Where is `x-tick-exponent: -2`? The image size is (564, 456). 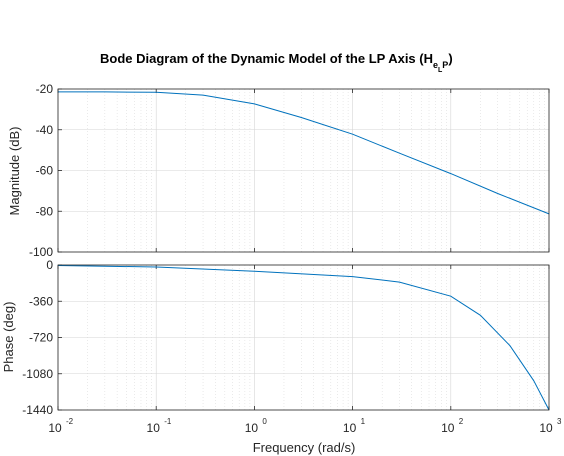 x-tick-exponent: -2 is located at coordinates (70, 421).